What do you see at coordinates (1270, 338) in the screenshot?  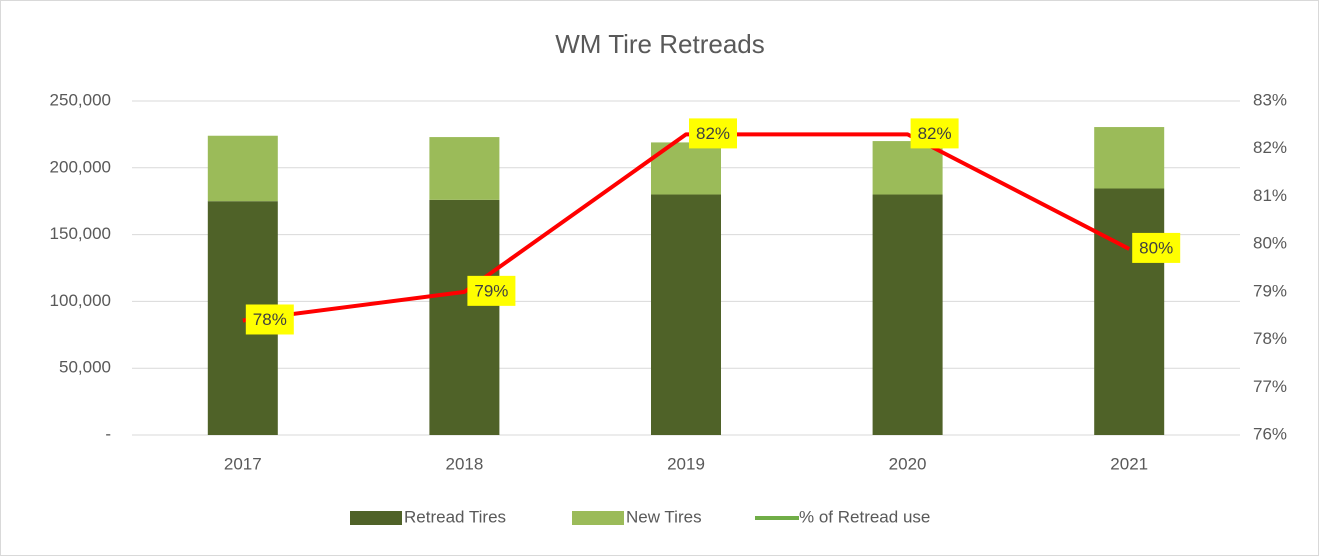 I see `y2-tick-label: 78%` at bounding box center [1270, 338].